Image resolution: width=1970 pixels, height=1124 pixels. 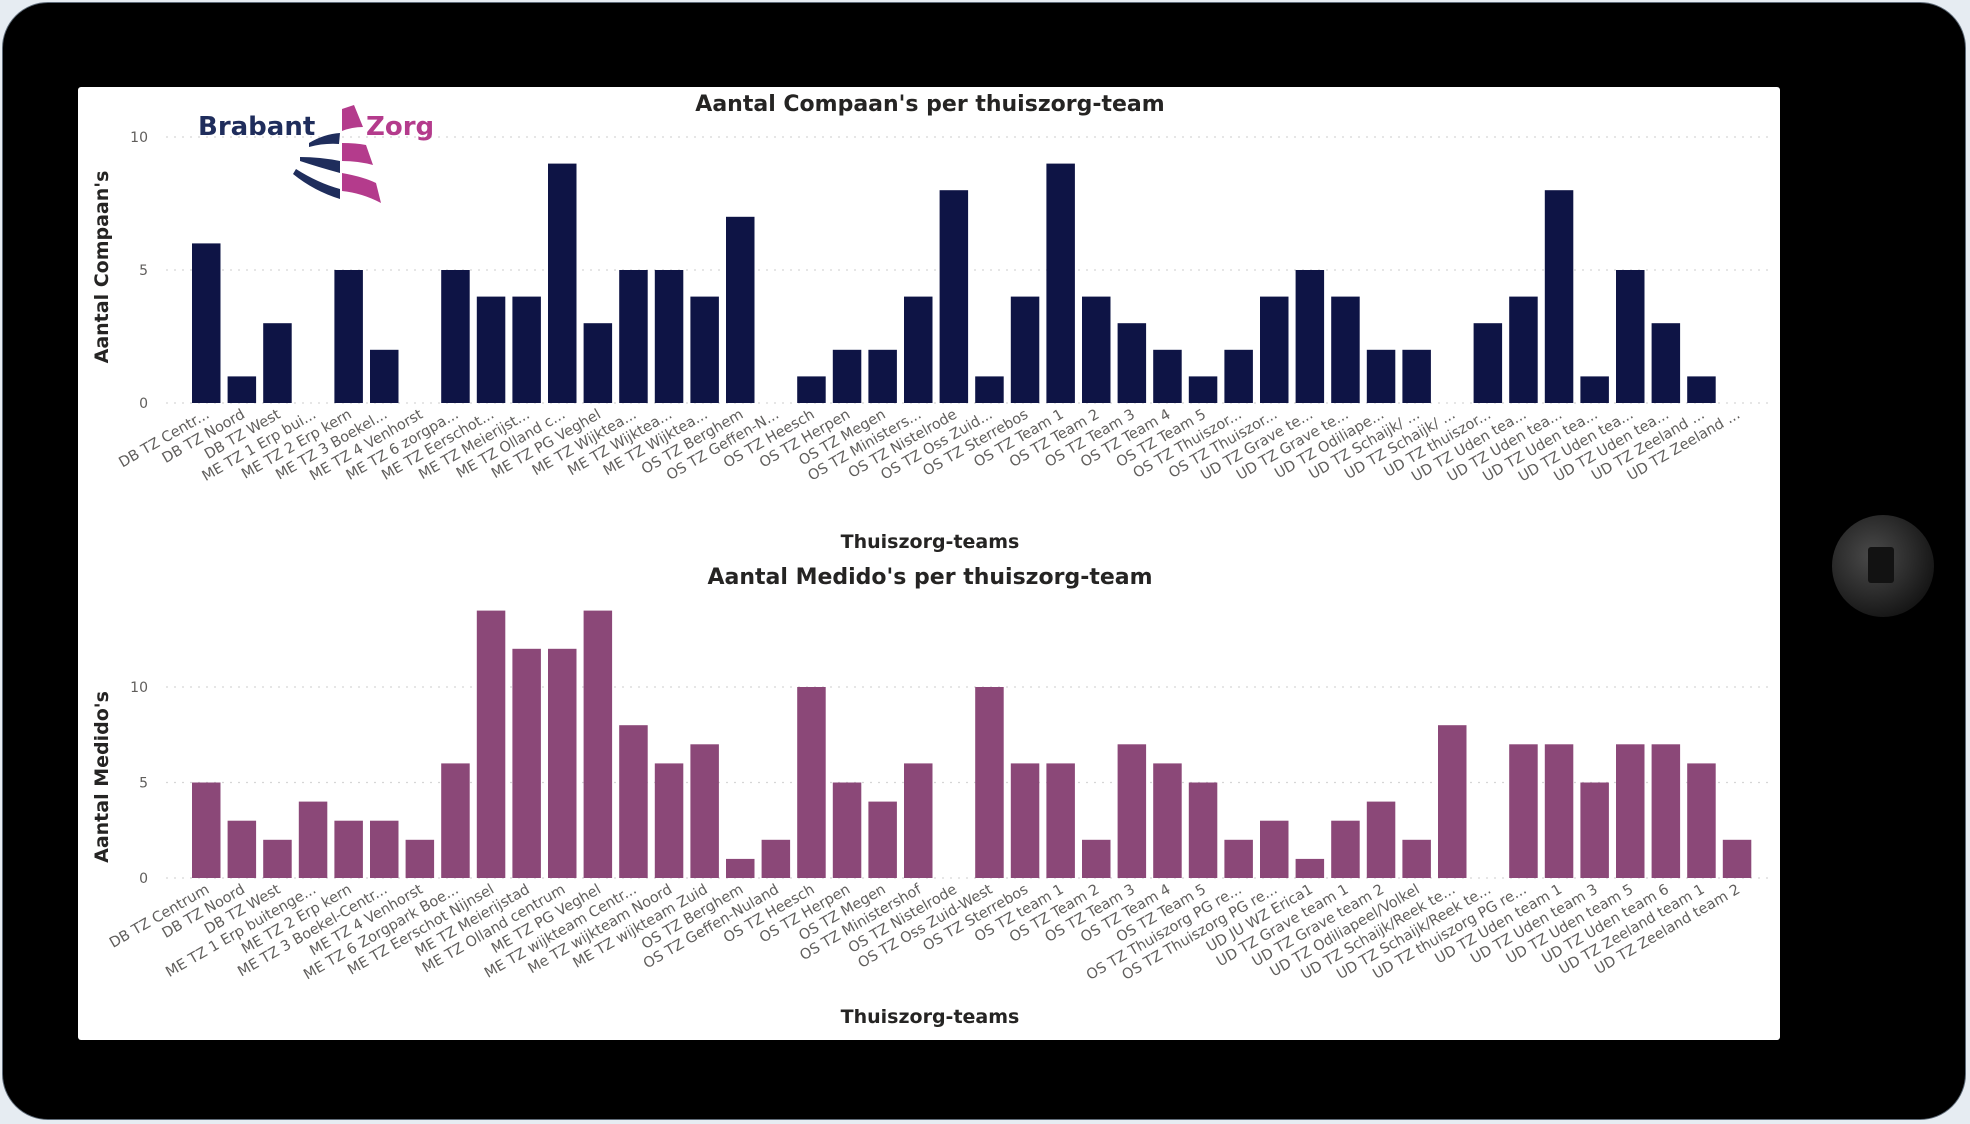 What do you see at coordinates (256, 127) in the screenshot?
I see `logo-text-brabant: Brabant` at bounding box center [256, 127].